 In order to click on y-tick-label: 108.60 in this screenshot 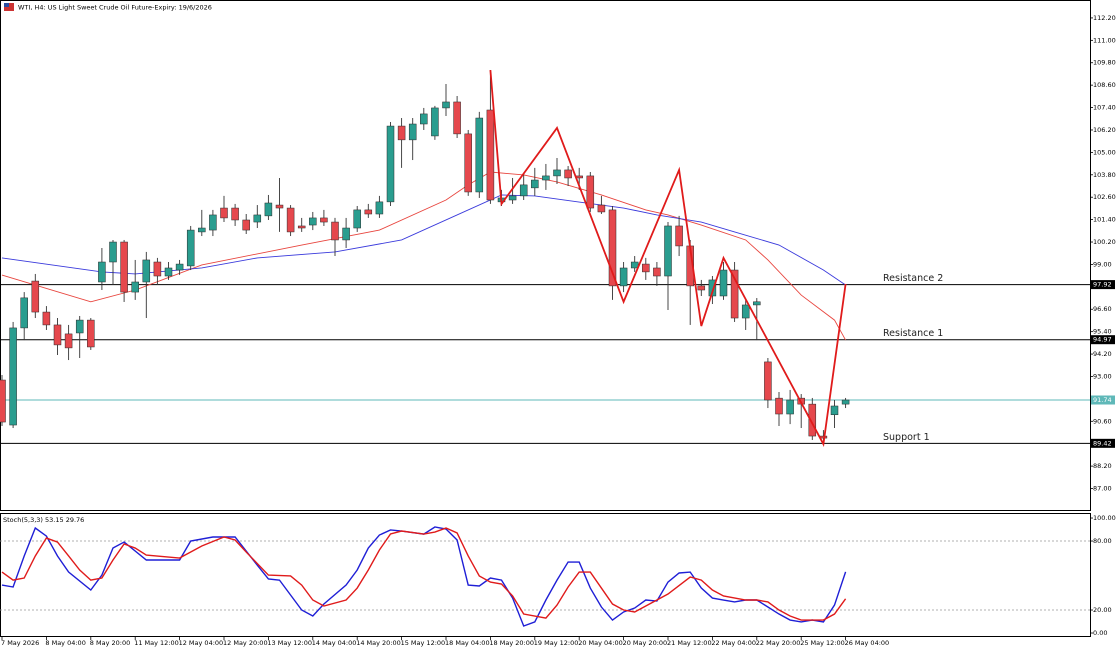, I will do `click(1104, 85)`.